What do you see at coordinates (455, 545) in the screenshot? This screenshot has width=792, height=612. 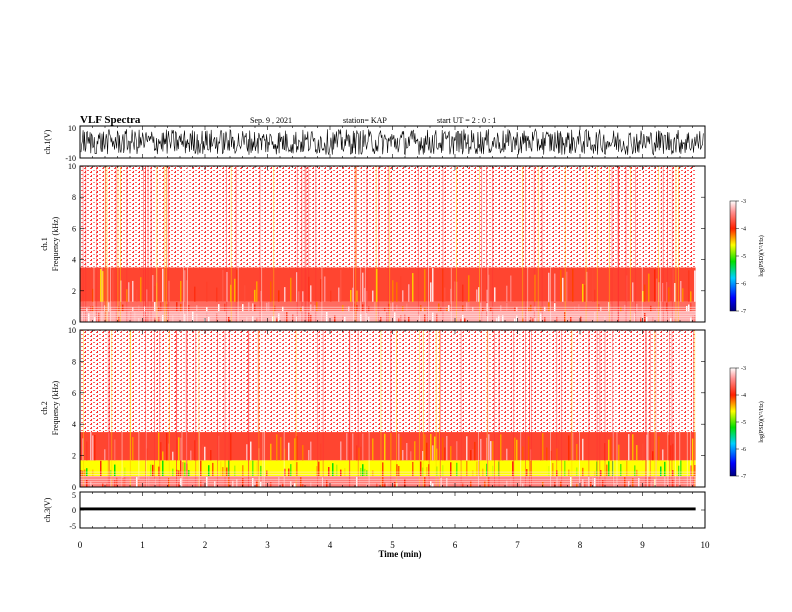 I see `x-tick-label: 6` at bounding box center [455, 545].